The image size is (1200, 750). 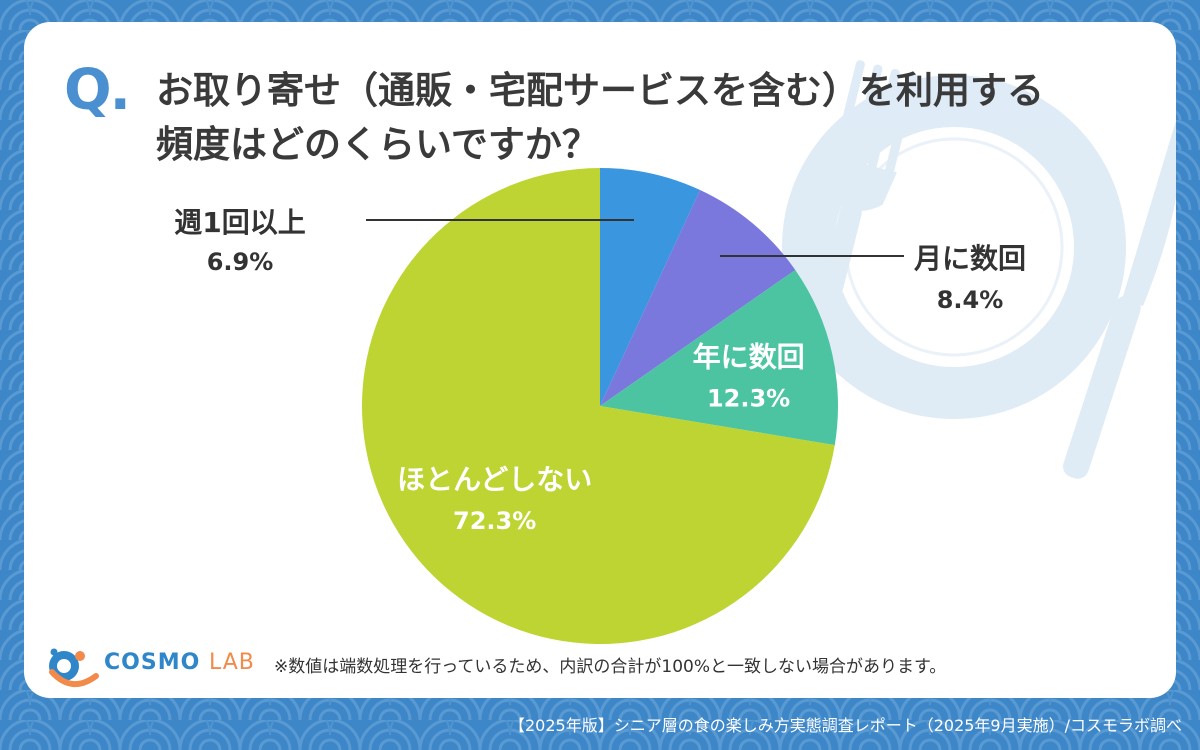 I want to click on slice-label-3: ほとんどしない, so click(x=494, y=479).